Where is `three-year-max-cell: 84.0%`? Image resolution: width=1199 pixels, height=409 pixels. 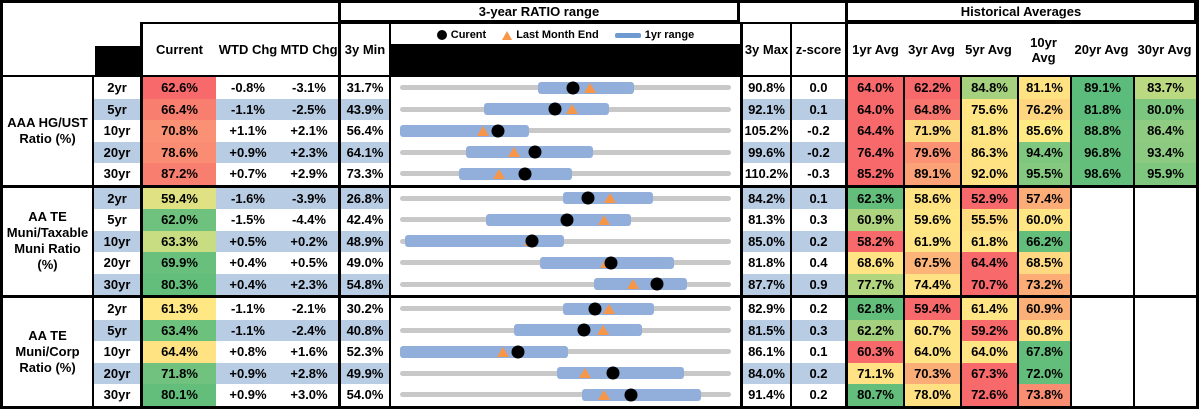
three-year-max-cell: 84.0% is located at coordinates (765, 373).